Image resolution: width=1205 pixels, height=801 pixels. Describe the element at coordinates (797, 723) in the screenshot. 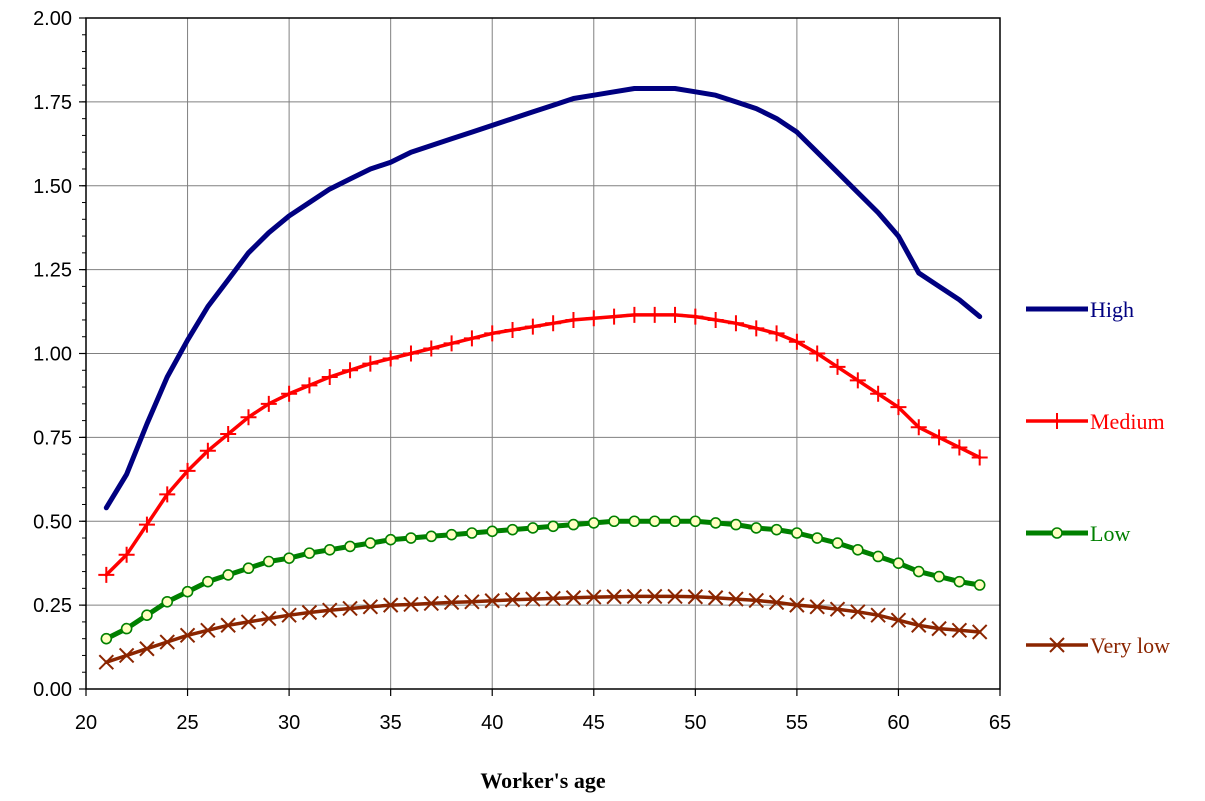

I see `x-tick-label: 55` at that location.